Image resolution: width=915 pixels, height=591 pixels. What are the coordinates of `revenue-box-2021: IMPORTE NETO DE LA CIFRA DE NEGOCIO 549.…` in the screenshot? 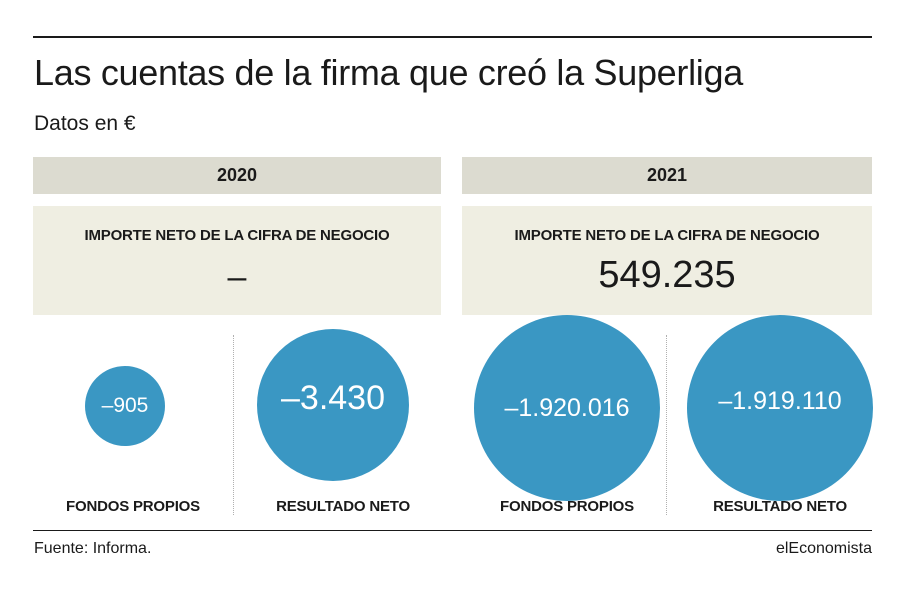 It's located at (667, 260).